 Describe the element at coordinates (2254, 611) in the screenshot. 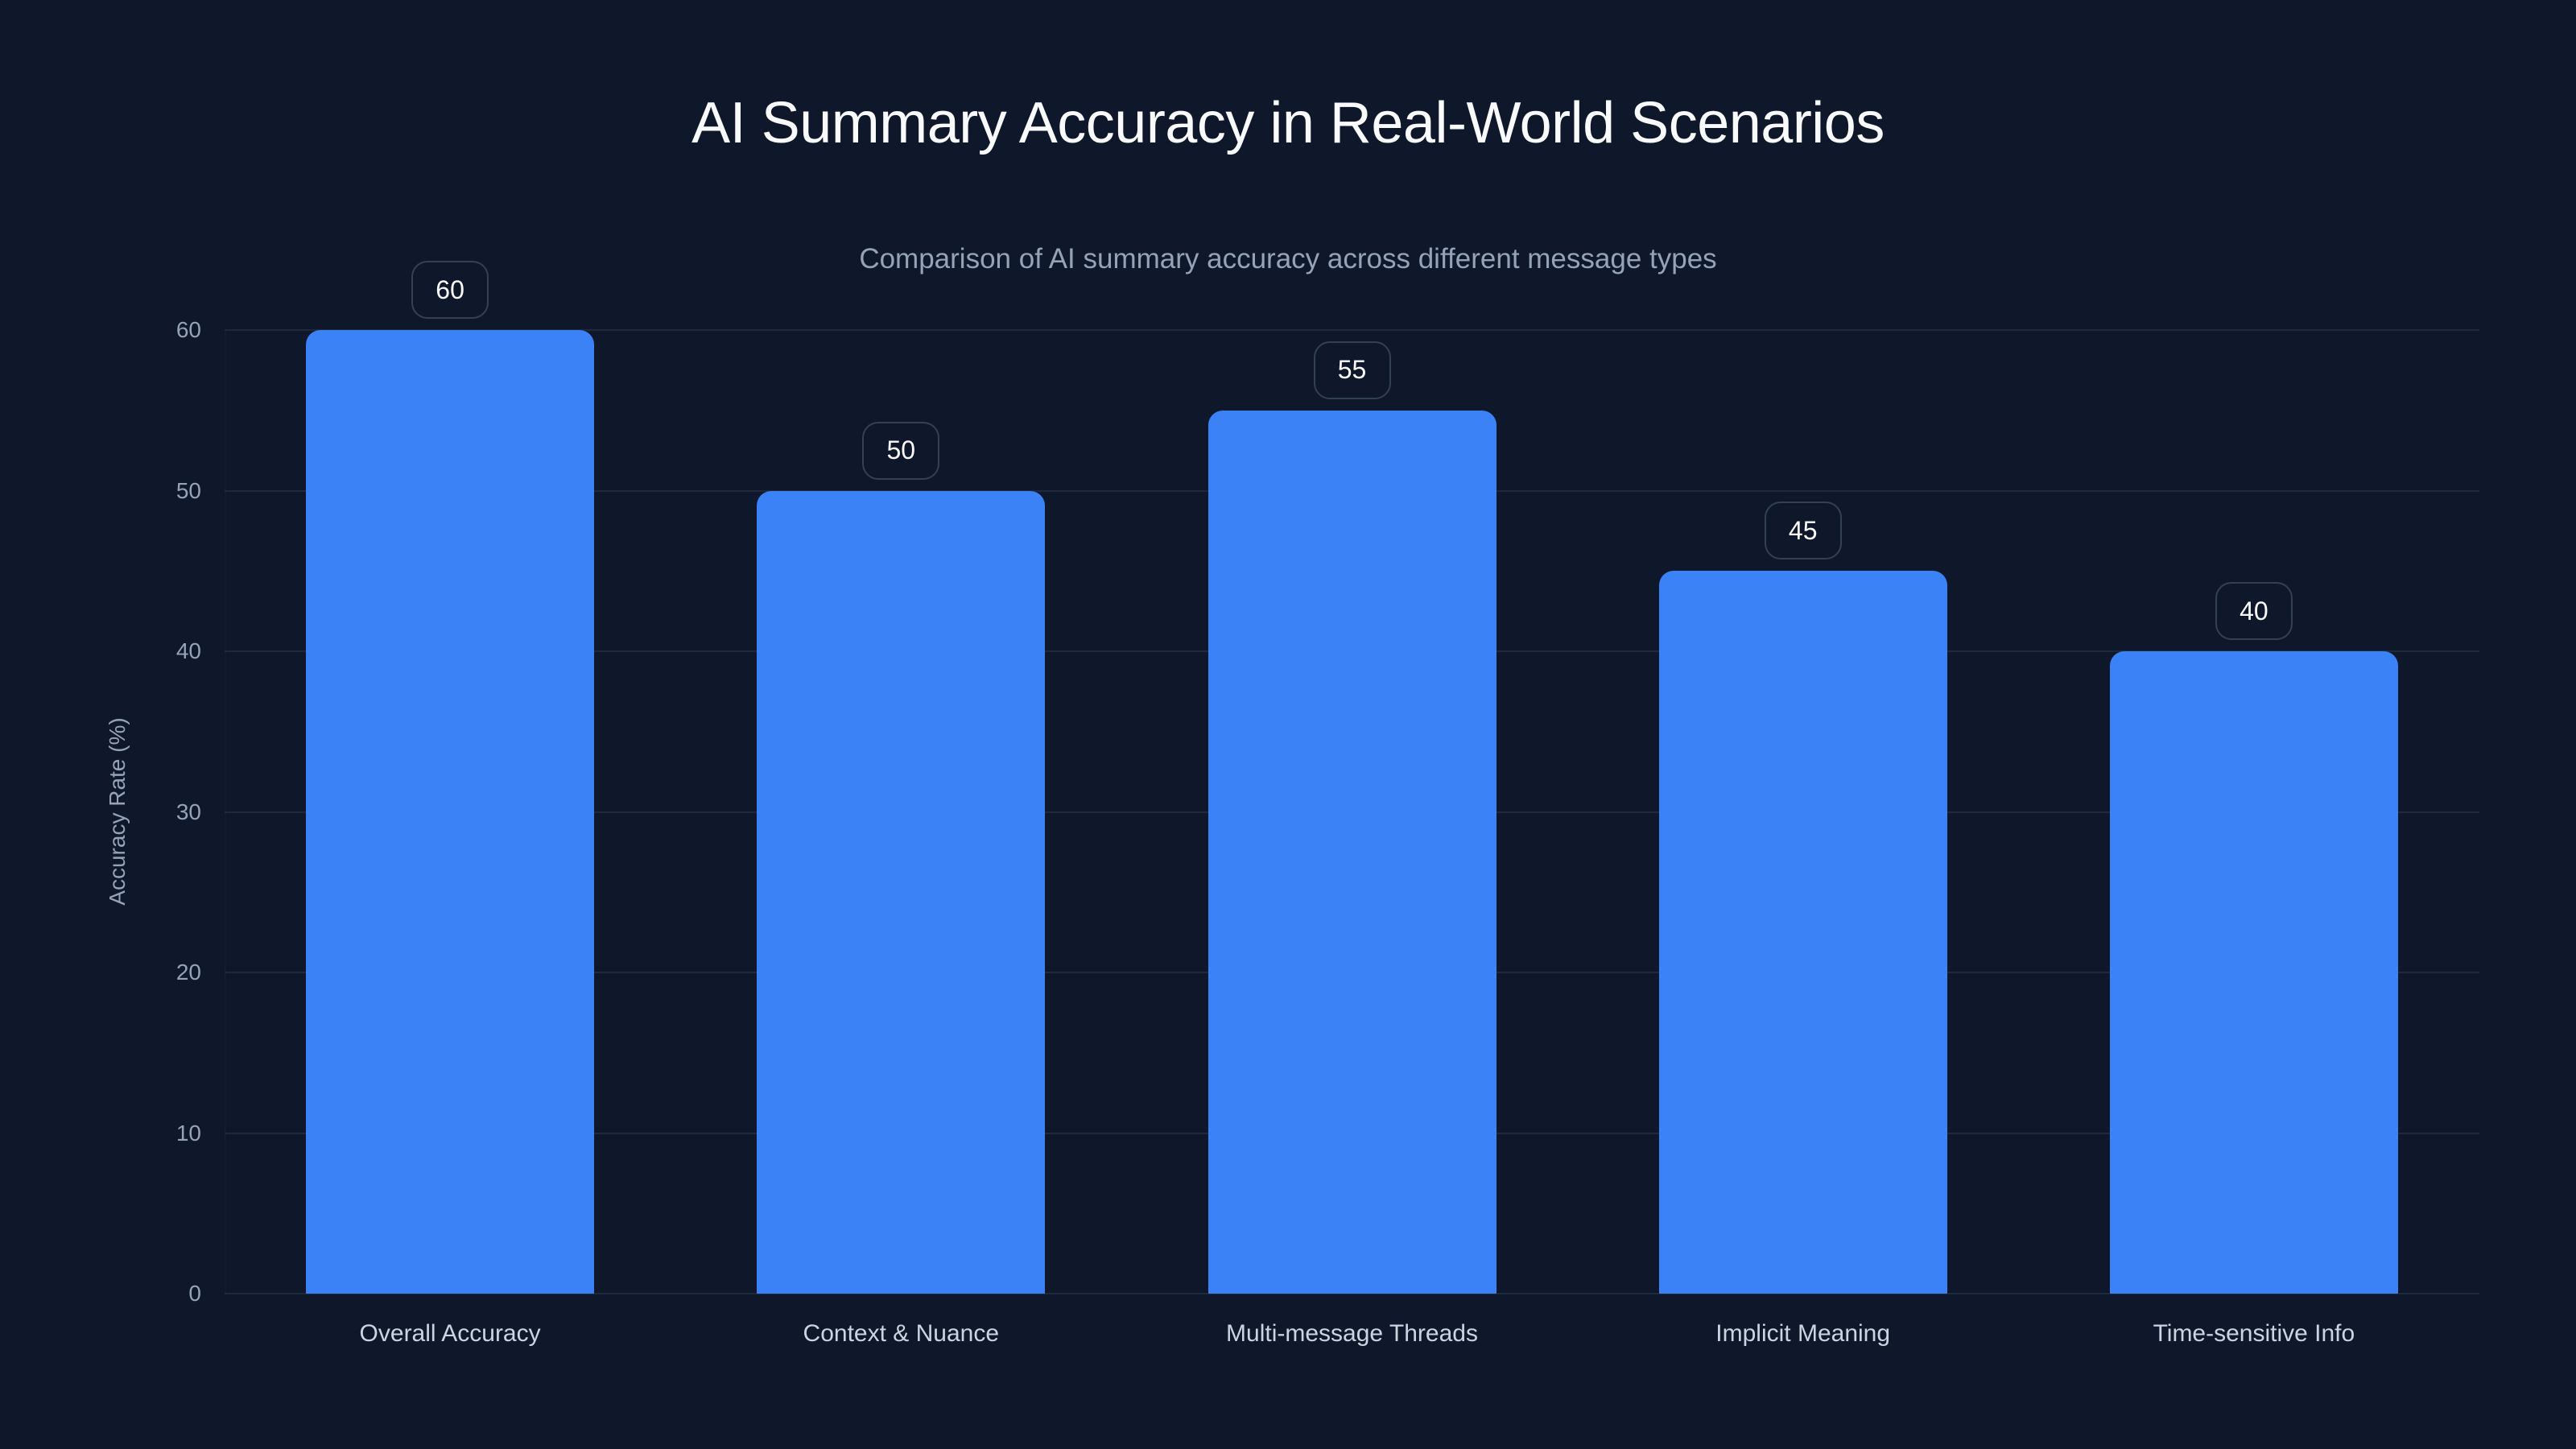

I see `value-label: 40` at that location.